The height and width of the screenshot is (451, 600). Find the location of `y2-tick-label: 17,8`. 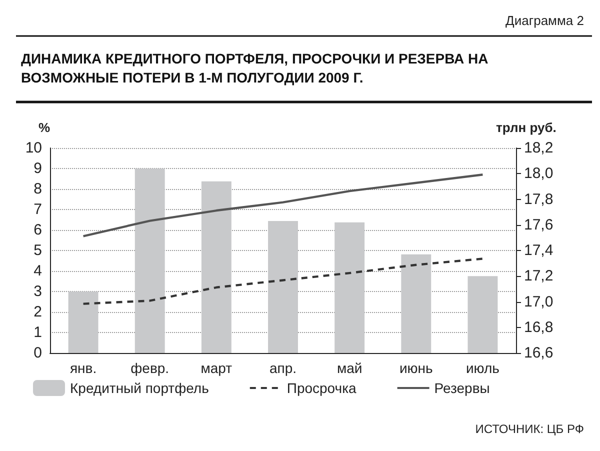

y2-tick-label: 17,8 is located at coordinates (539, 199).